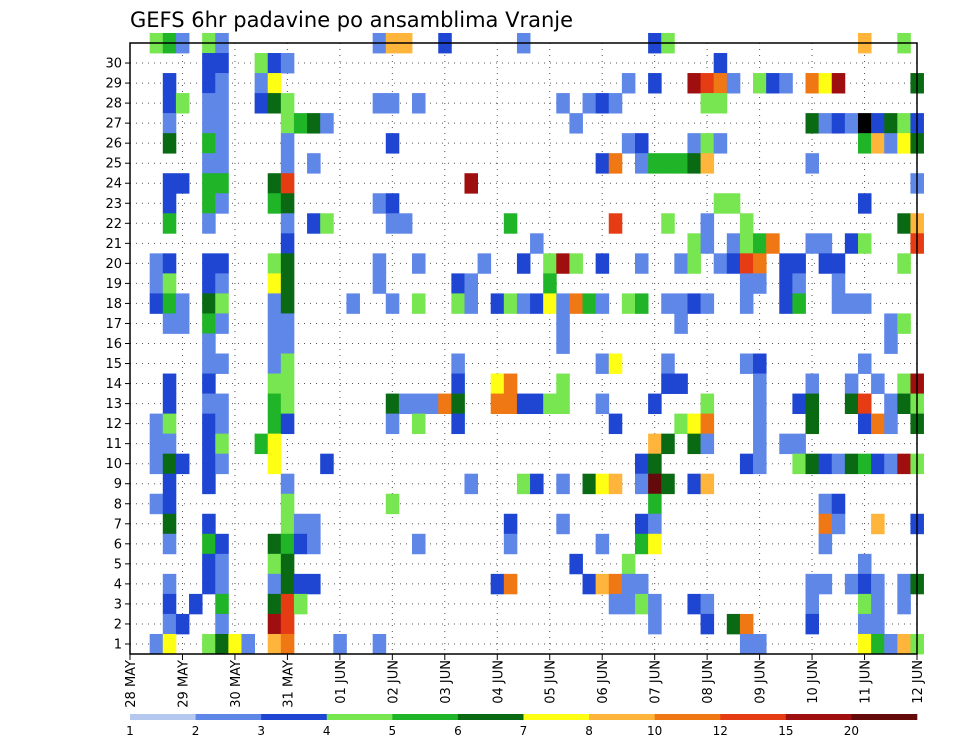 This screenshot has width=960, height=742. Describe the element at coordinates (118, 644) in the screenshot. I see `y-tick-label: 1` at that location.